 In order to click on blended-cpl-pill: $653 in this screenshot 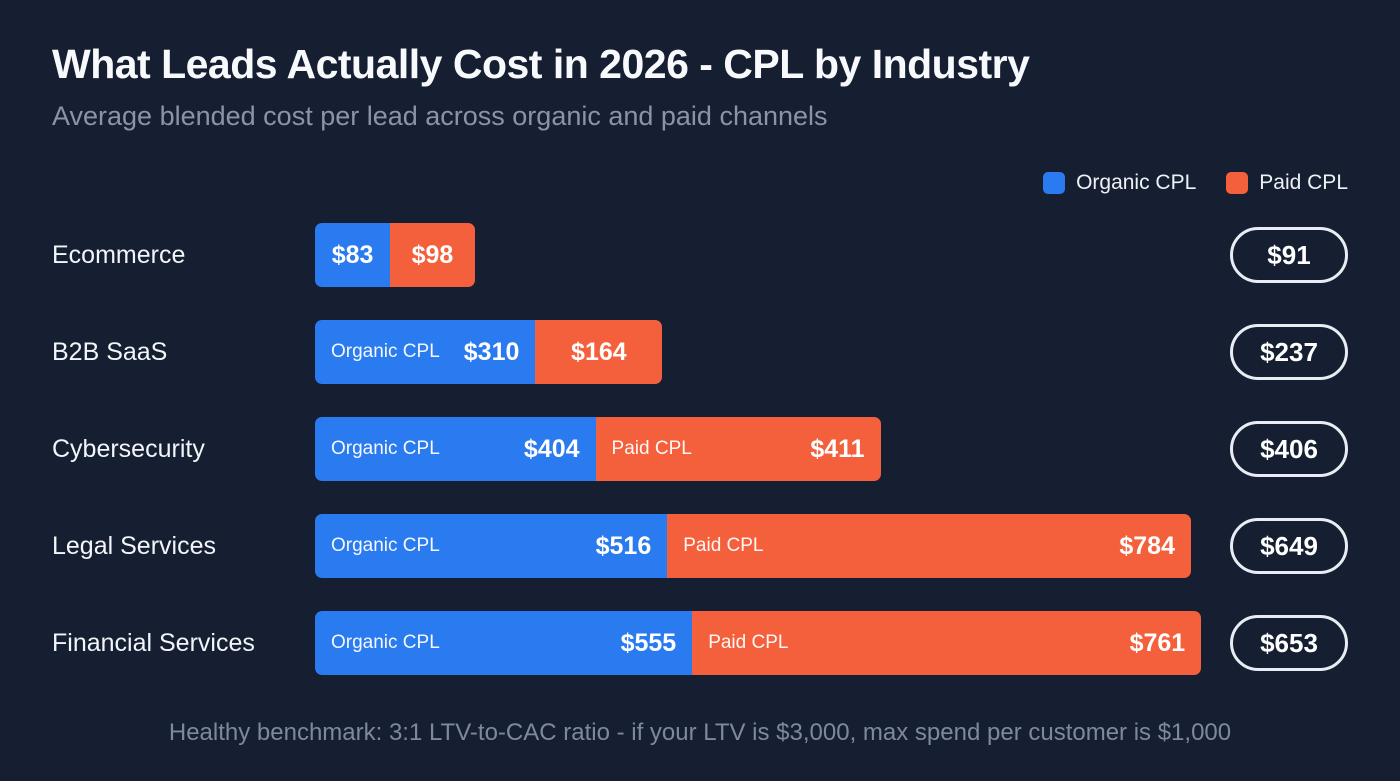, I will do `click(1289, 643)`.